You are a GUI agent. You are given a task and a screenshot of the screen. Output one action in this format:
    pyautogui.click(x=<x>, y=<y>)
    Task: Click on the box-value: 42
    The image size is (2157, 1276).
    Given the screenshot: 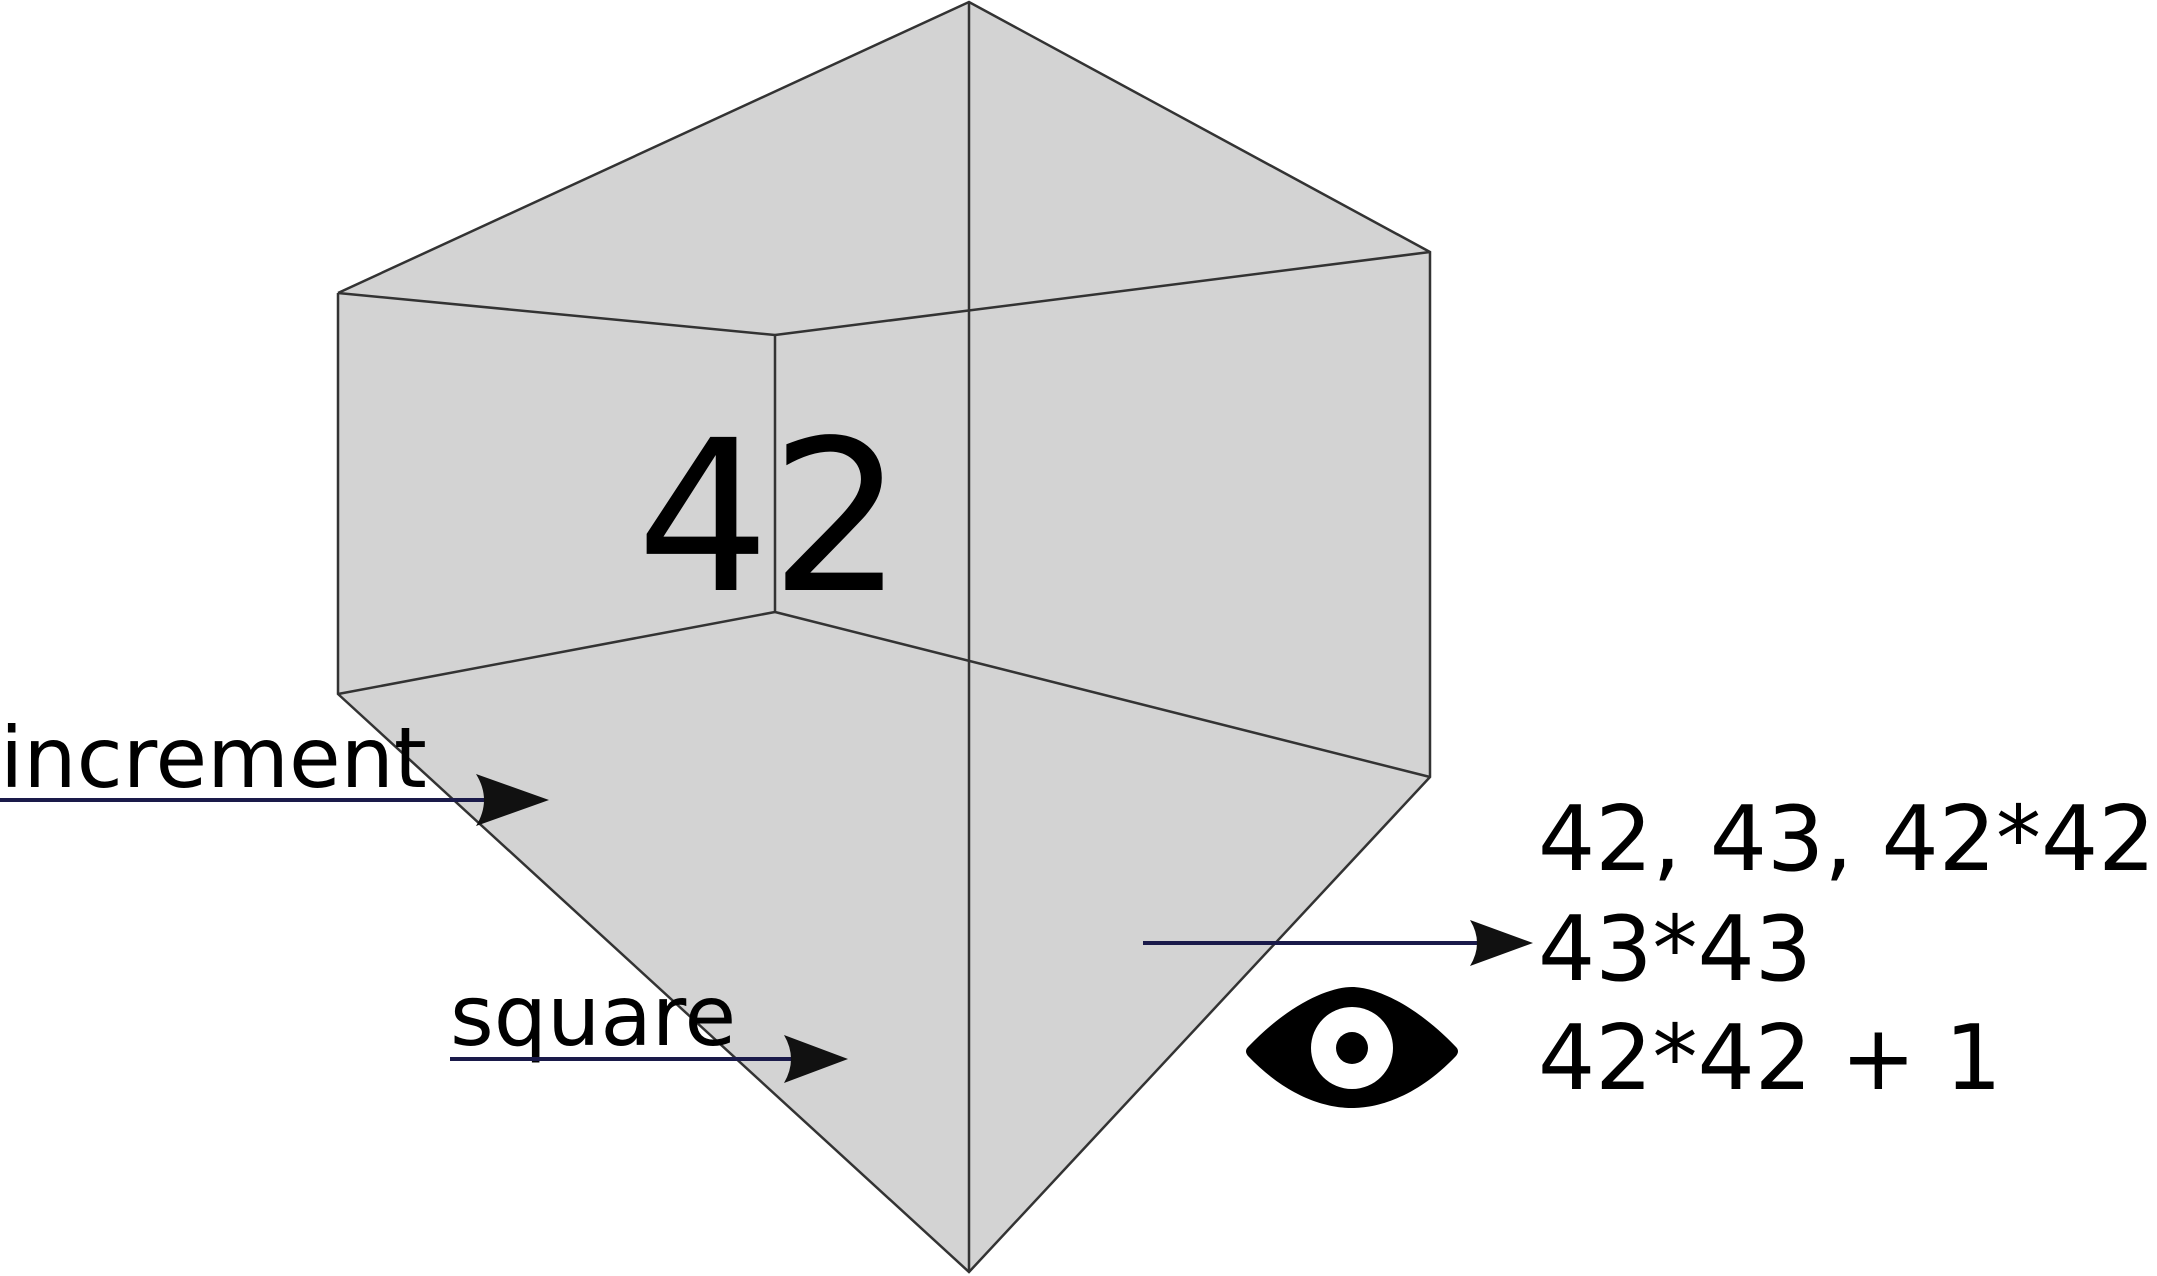 What is the action you would take?
    pyautogui.click(x=769, y=517)
    